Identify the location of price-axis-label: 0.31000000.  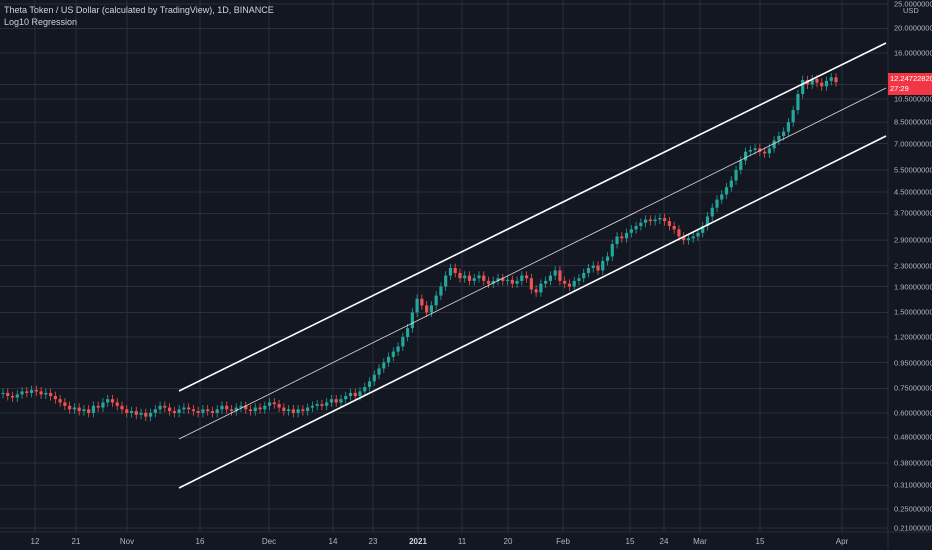
(913, 485).